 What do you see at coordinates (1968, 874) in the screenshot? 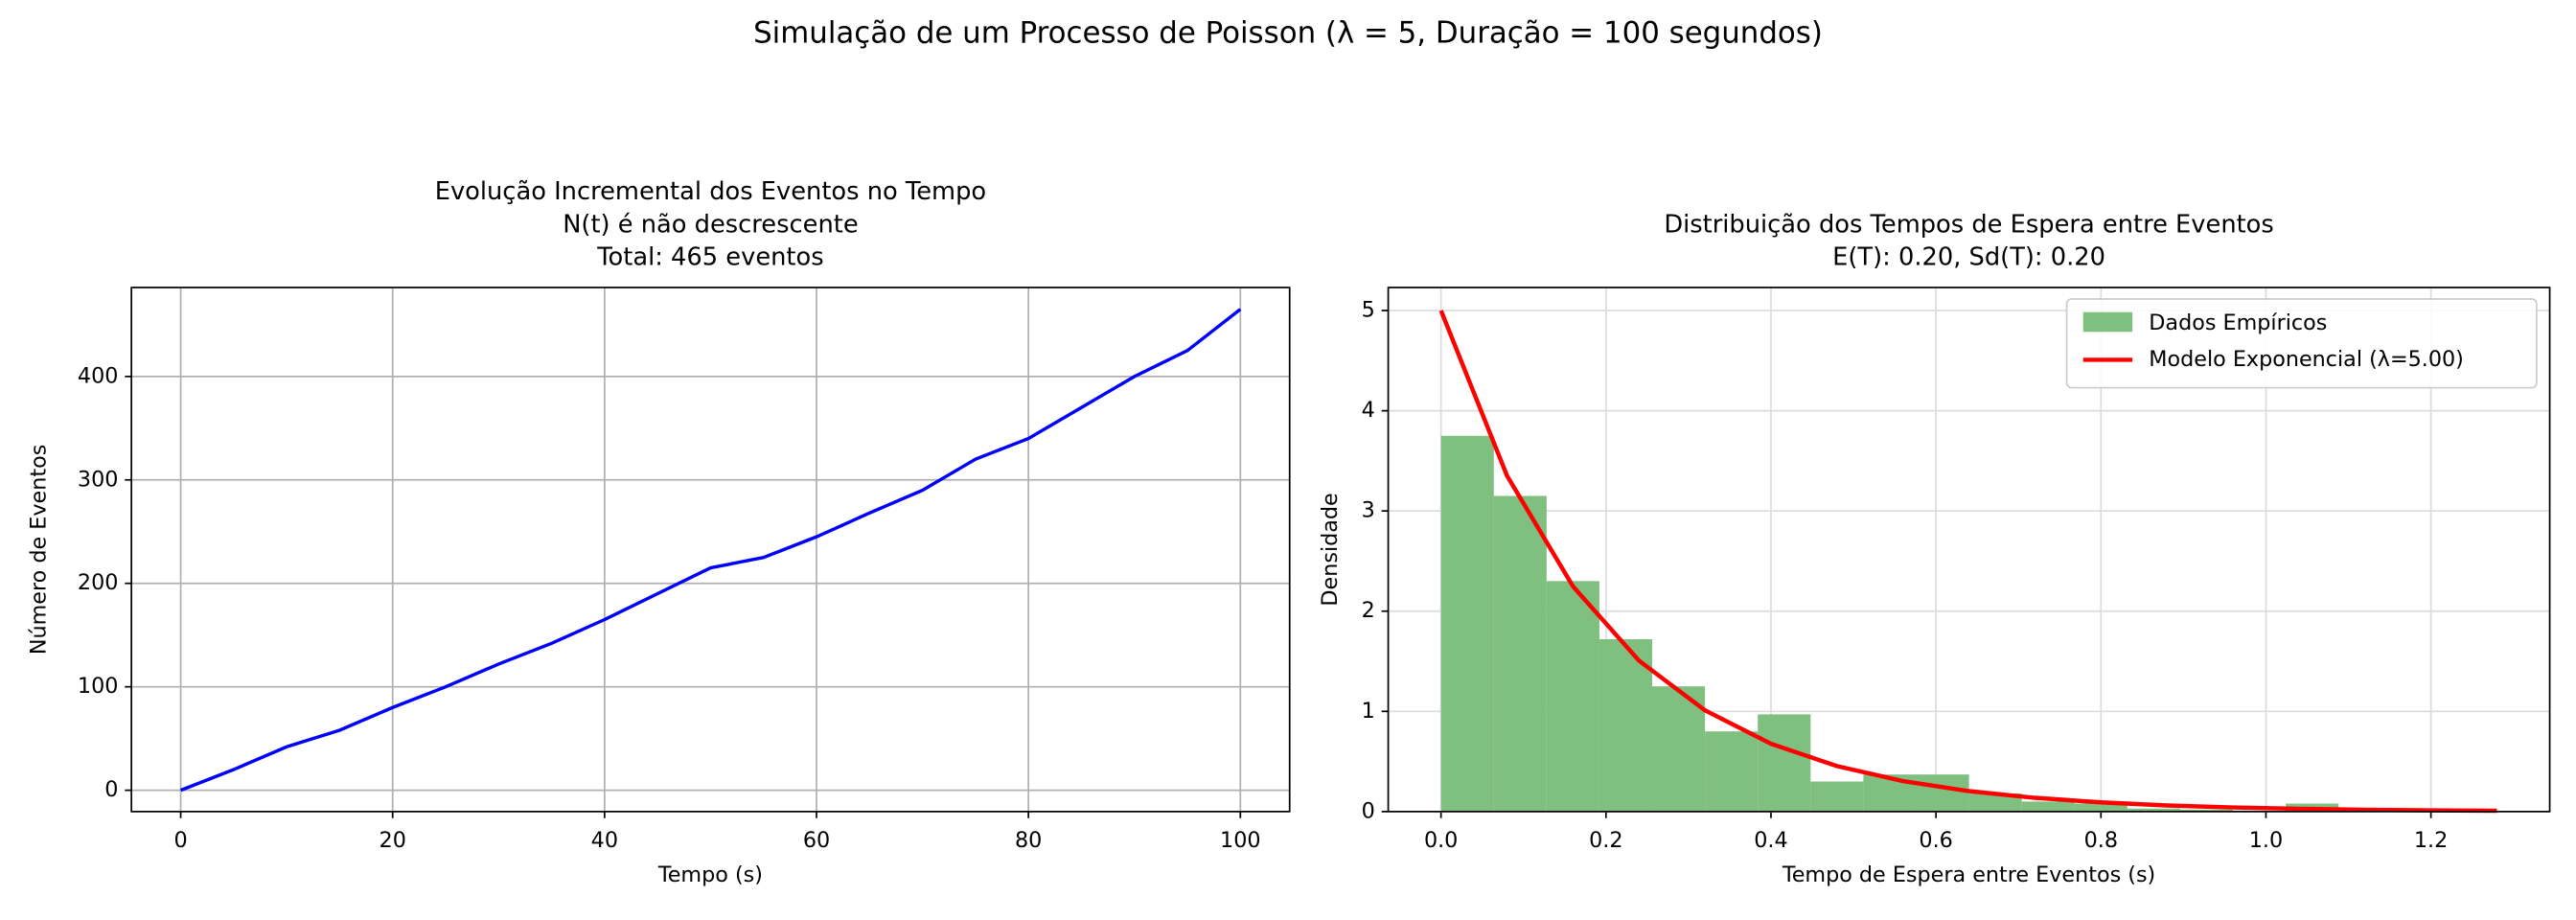
I see `x-axis-label: Tempo de Espera entre Eventos (s)` at bounding box center [1968, 874].